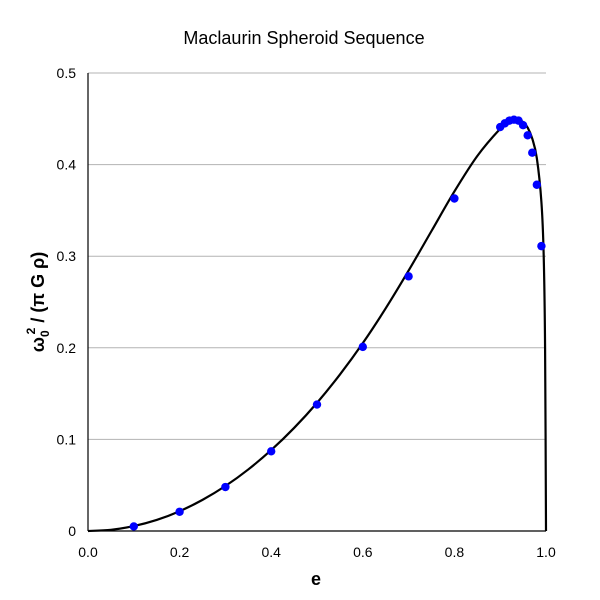  What do you see at coordinates (455, 552) in the screenshot?
I see `x-tick-label: 0.8` at bounding box center [455, 552].